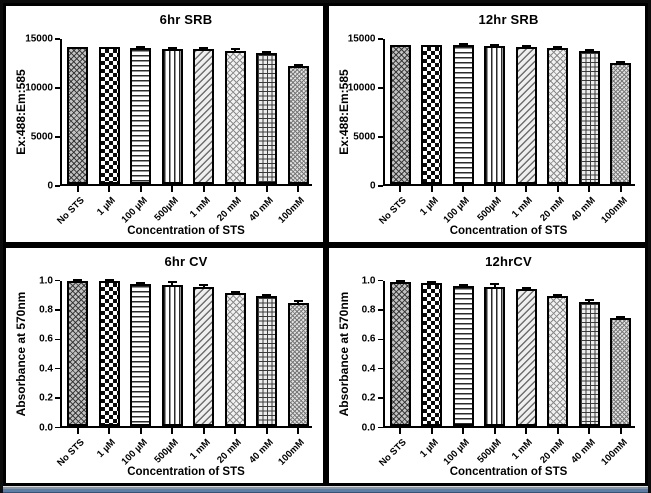  I want to click on chart-title: 12hrCV, so click(508, 261).